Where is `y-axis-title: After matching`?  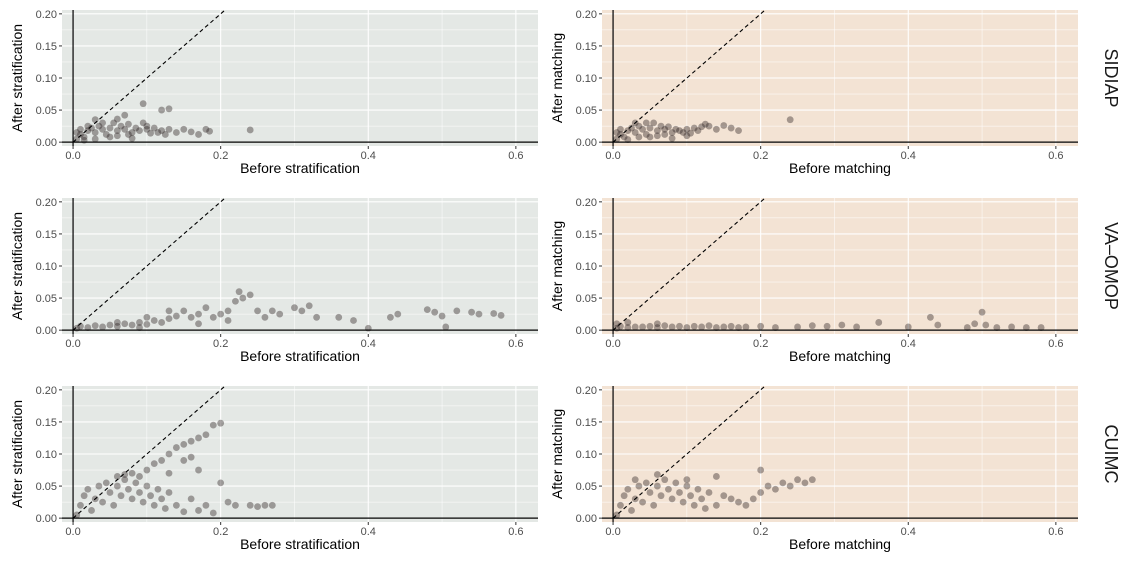
y-axis-title: After matching is located at coordinates (557, 266).